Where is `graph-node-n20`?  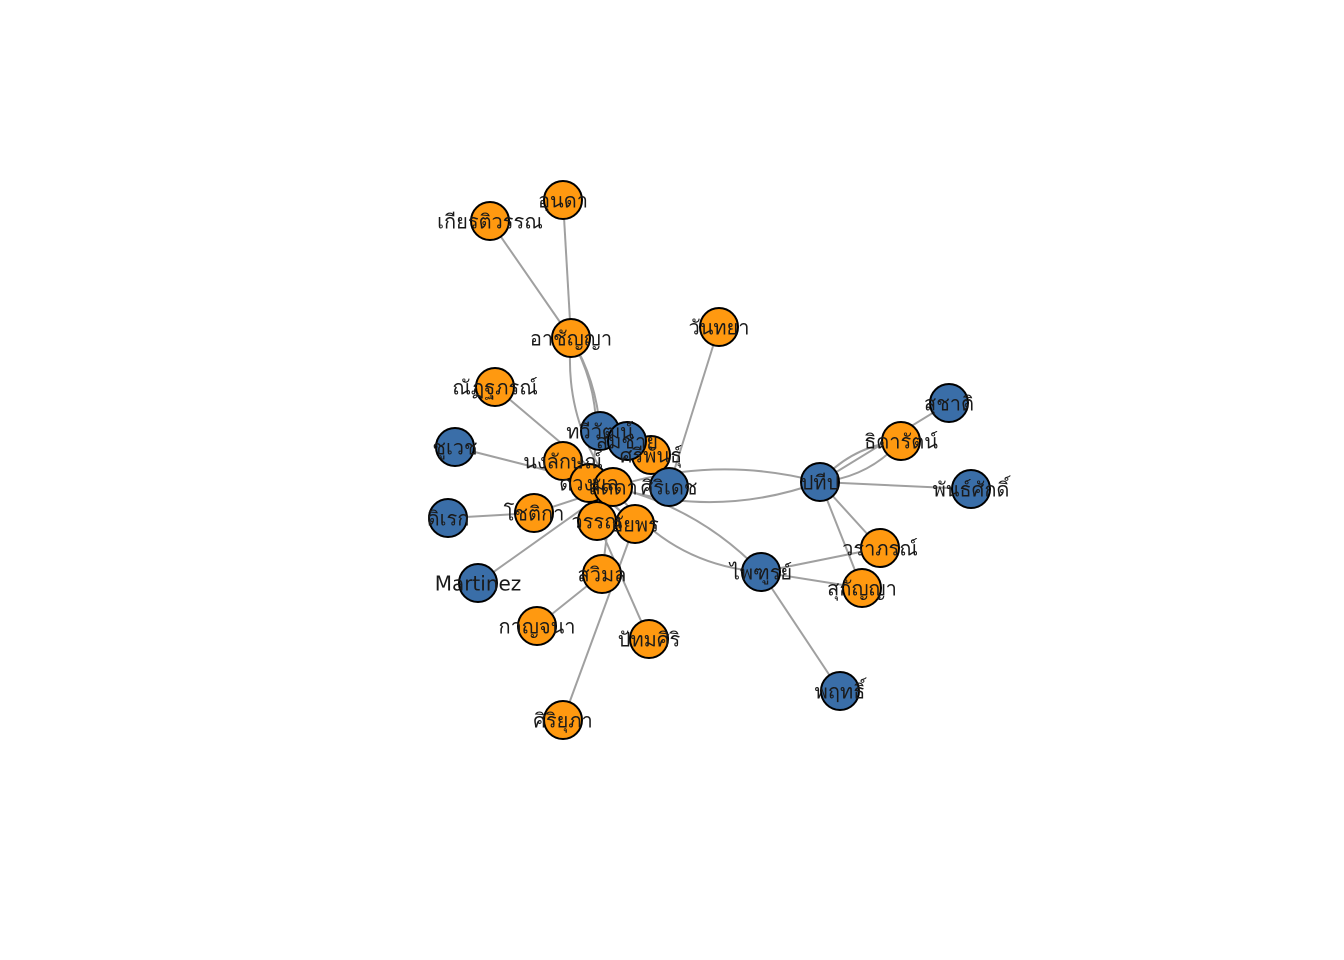 graph-node-n20 is located at coordinates (537, 626).